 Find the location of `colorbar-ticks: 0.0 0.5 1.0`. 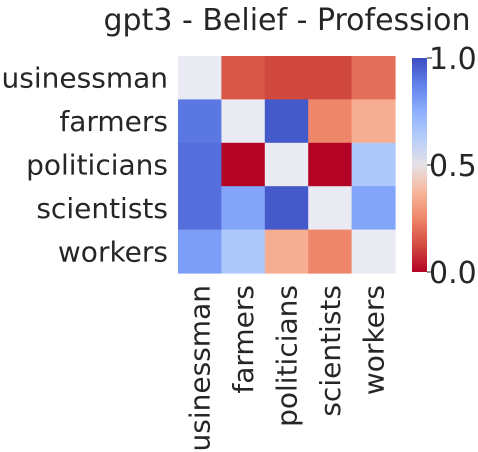

colorbar-ticks: 0.0 0.5 1.0 is located at coordinates (452, 166).